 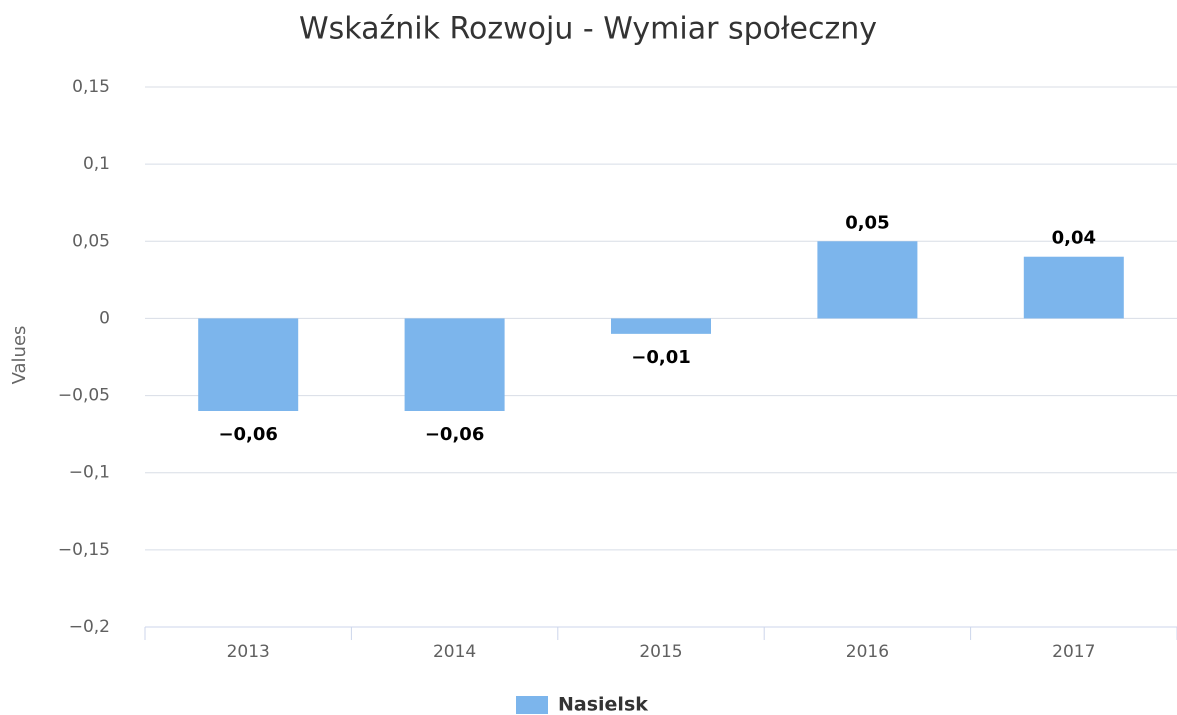 What do you see at coordinates (91, 87) in the screenshot?
I see `y-tick-label: 0,15` at bounding box center [91, 87].